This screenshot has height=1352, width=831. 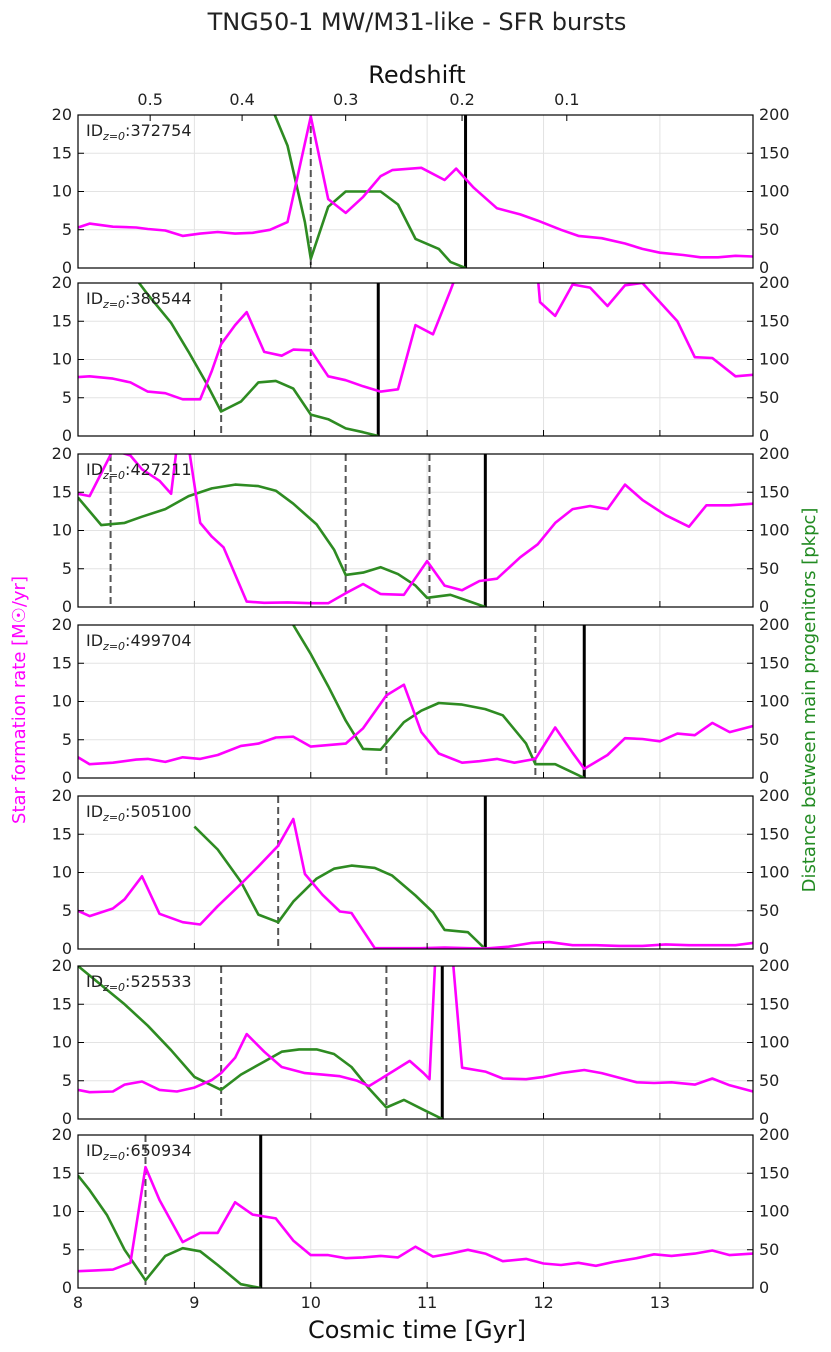 What do you see at coordinates (311, 1302) in the screenshot?
I see `time-tick-label: 10` at bounding box center [311, 1302].